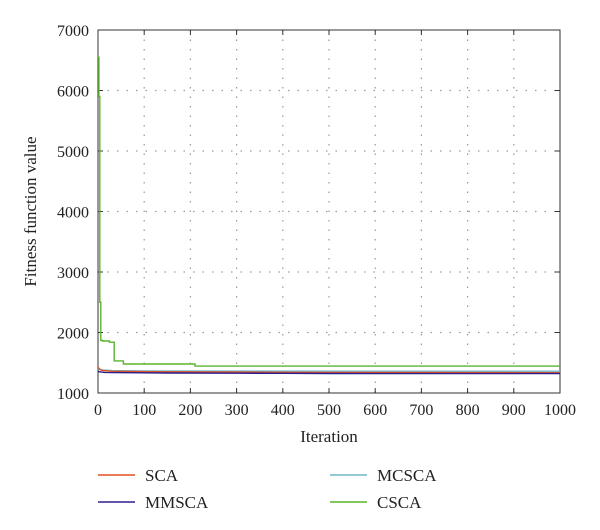  What do you see at coordinates (267, 489) in the screenshot?
I see `legend: SCA MCSCA MMSCA CSCA` at bounding box center [267, 489].